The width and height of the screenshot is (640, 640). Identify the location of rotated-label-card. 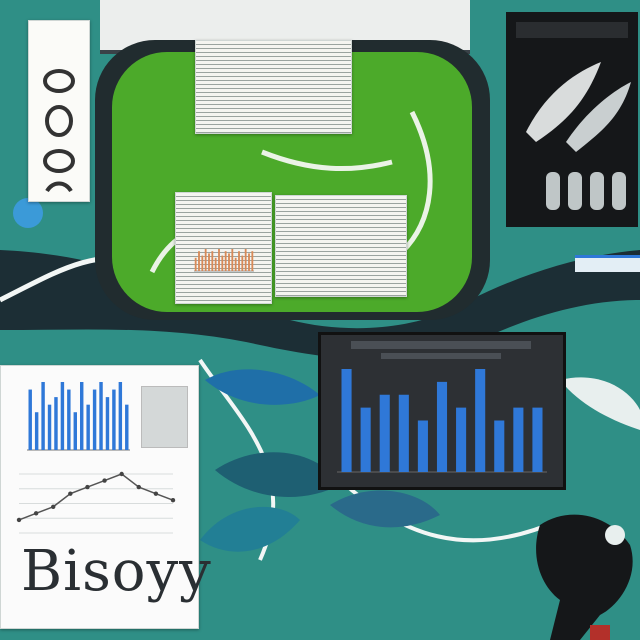
(59, 111).